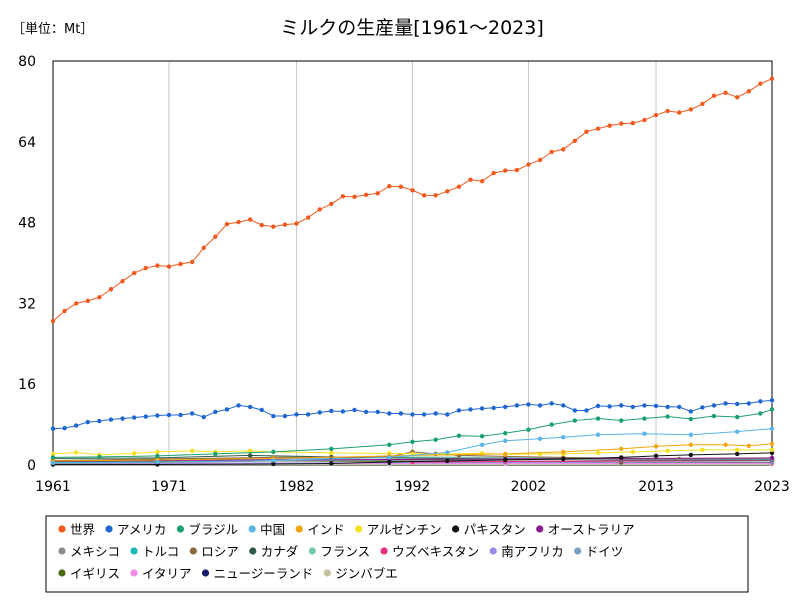  What do you see at coordinates (220, 551) in the screenshot?
I see `legend-label: ロシア` at bounding box center [220, 551].